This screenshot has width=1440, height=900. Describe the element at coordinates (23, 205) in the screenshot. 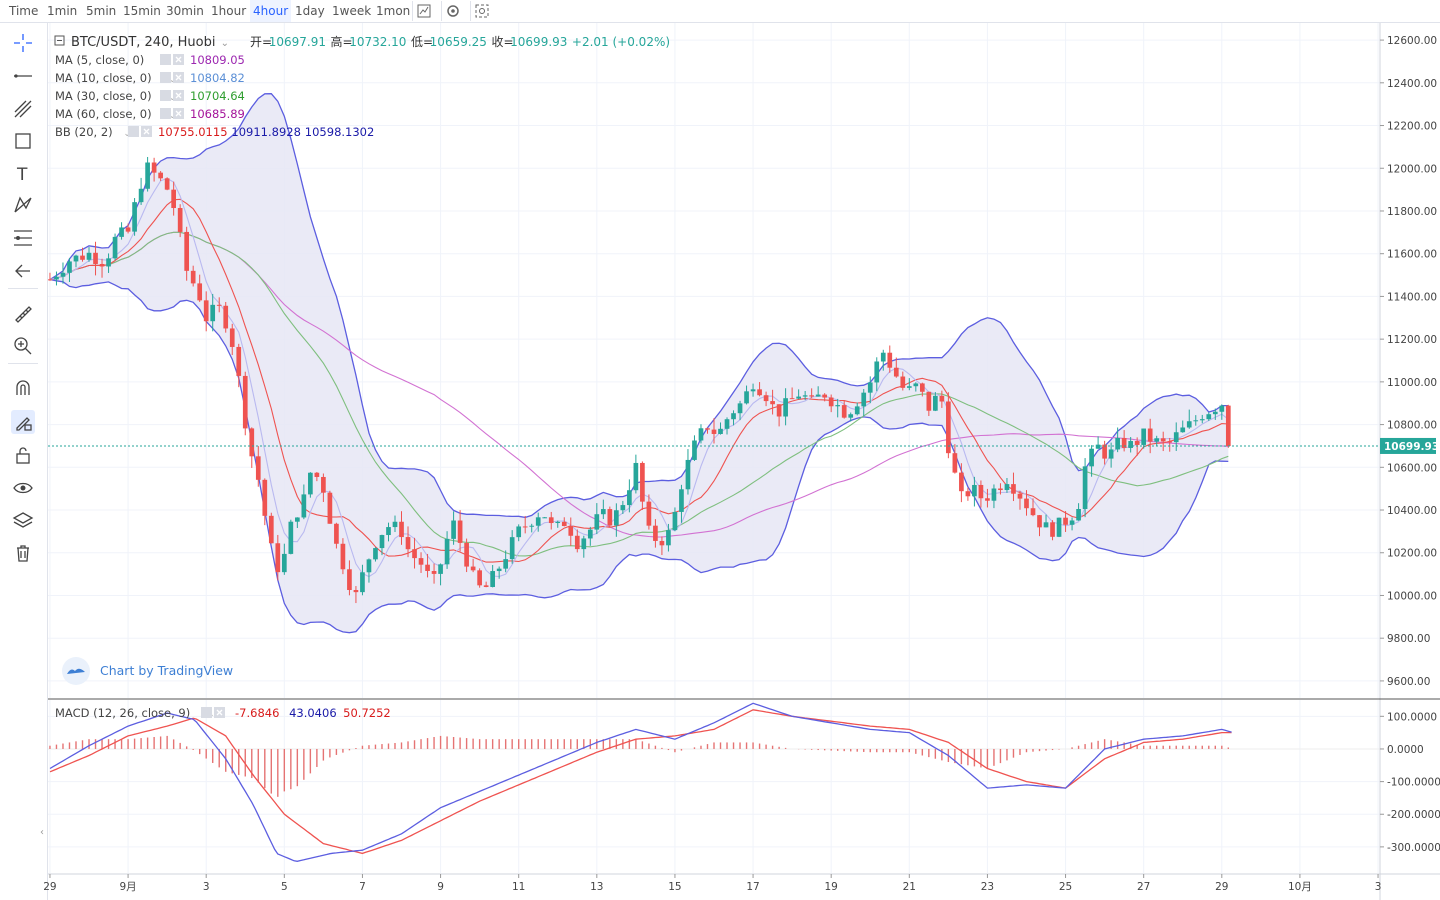

I see `pattern-icon` at that location.